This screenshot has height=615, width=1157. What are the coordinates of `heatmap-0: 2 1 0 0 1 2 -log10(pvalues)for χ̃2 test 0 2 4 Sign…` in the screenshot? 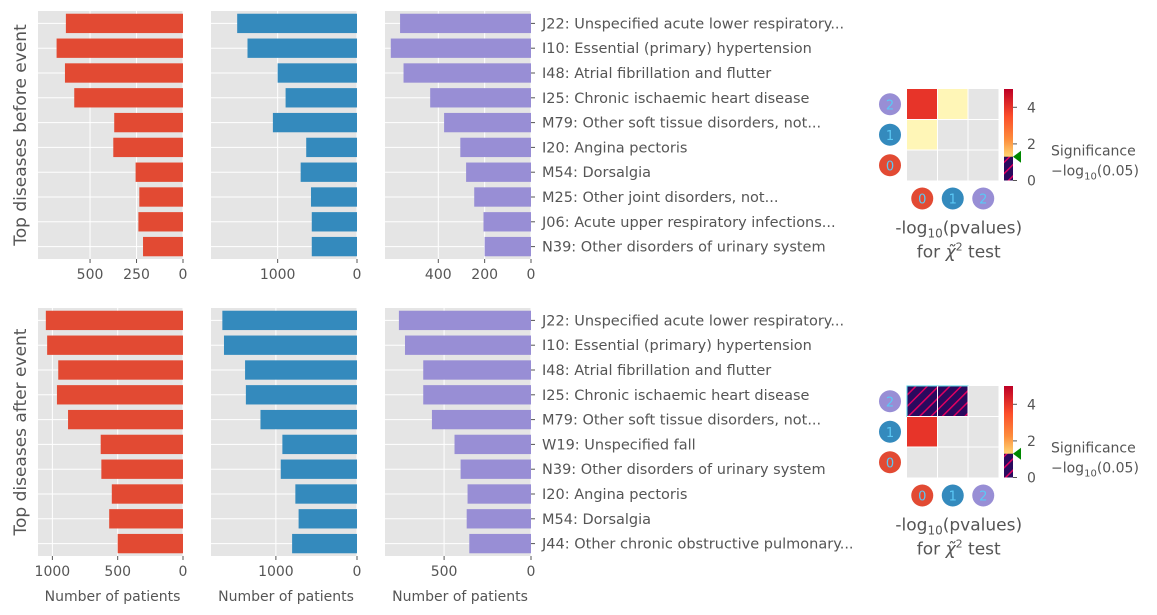 It's located at (1009, 176).